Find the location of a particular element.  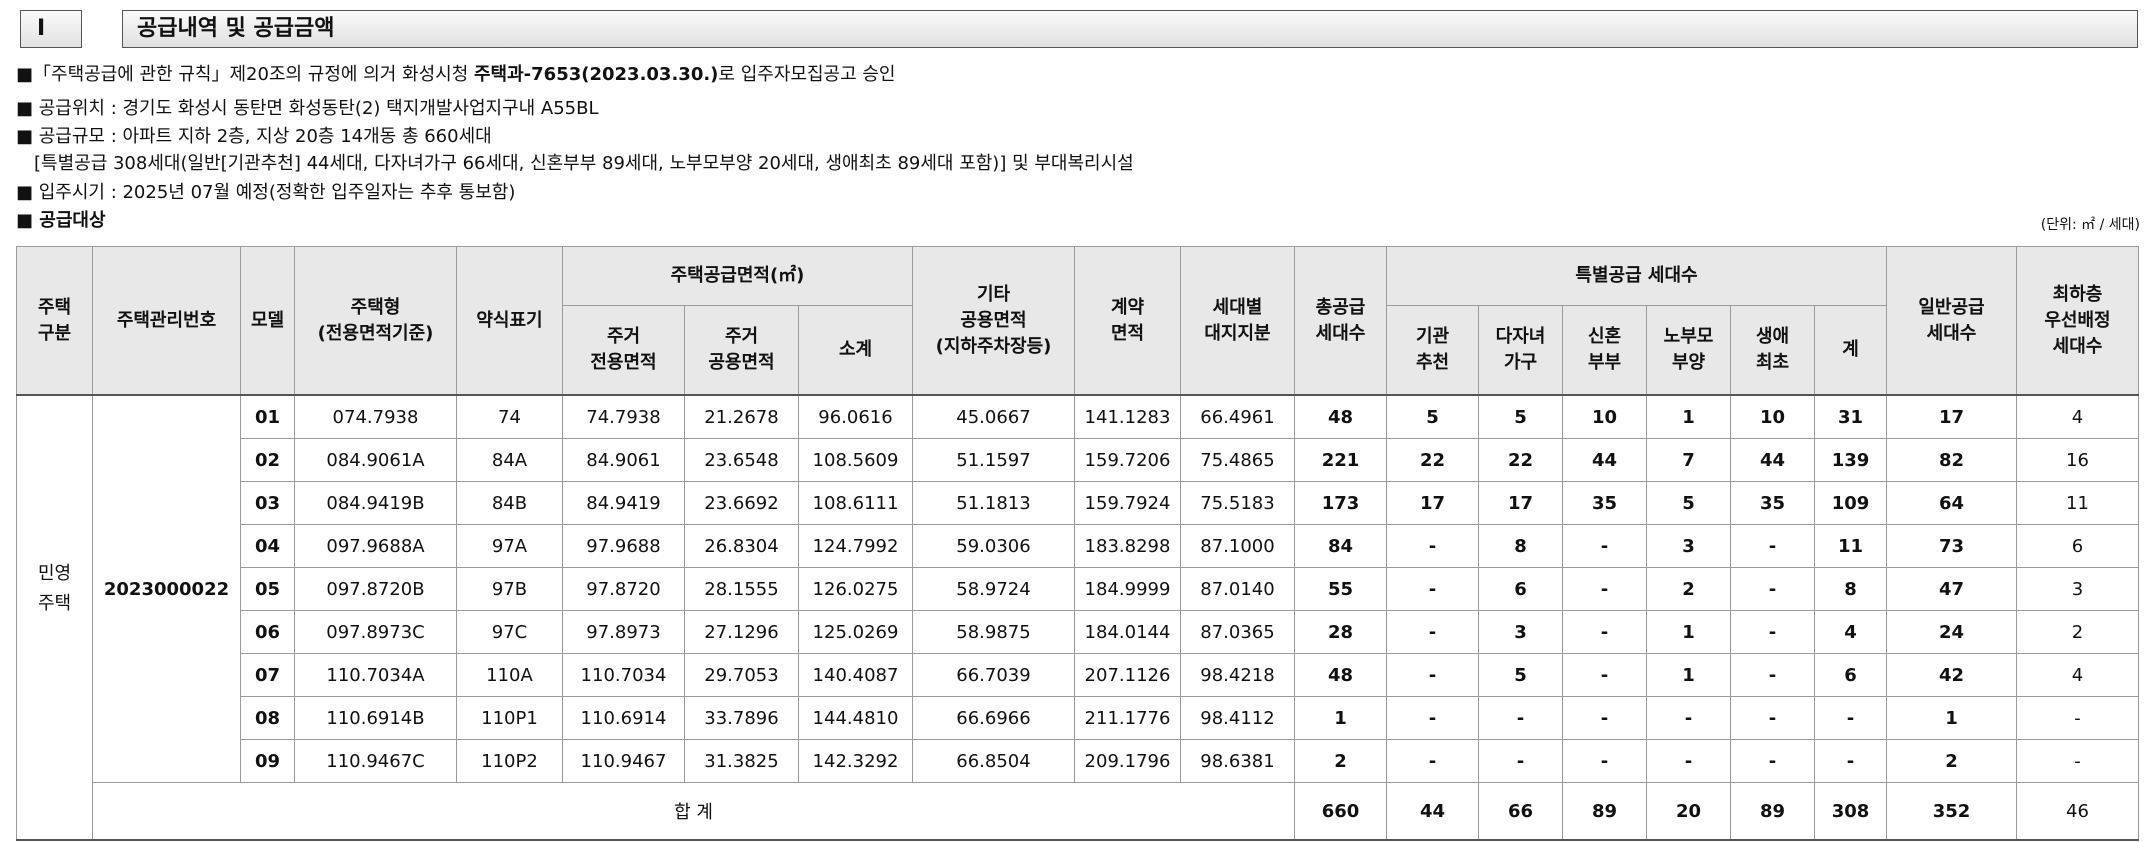

table-cell: 29.7053 is located at coordinates (741, 675).